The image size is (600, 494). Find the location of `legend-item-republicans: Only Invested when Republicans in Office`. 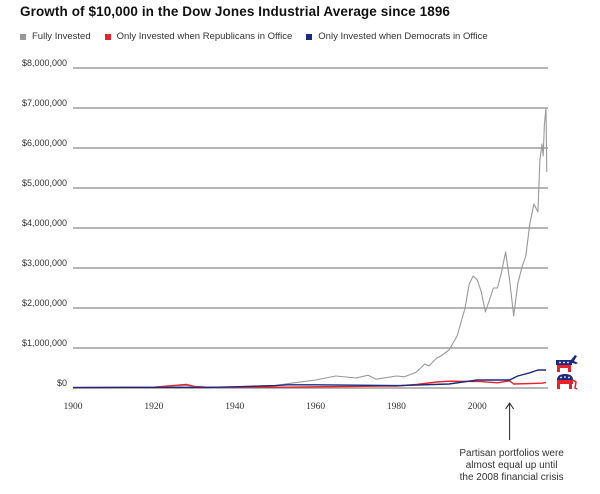

legend-item-republicans: Only Invested when Republicans in Office is located at coordinates (198, 36).